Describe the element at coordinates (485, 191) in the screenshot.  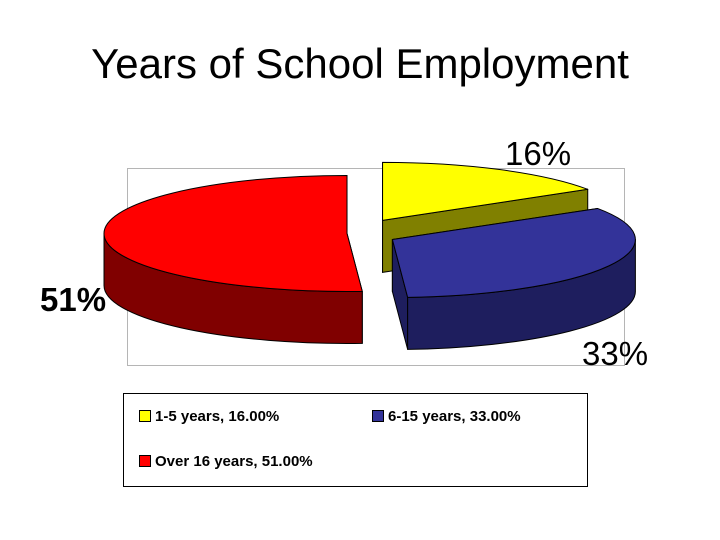
I see `pie-slice-1-5-years` at that location.